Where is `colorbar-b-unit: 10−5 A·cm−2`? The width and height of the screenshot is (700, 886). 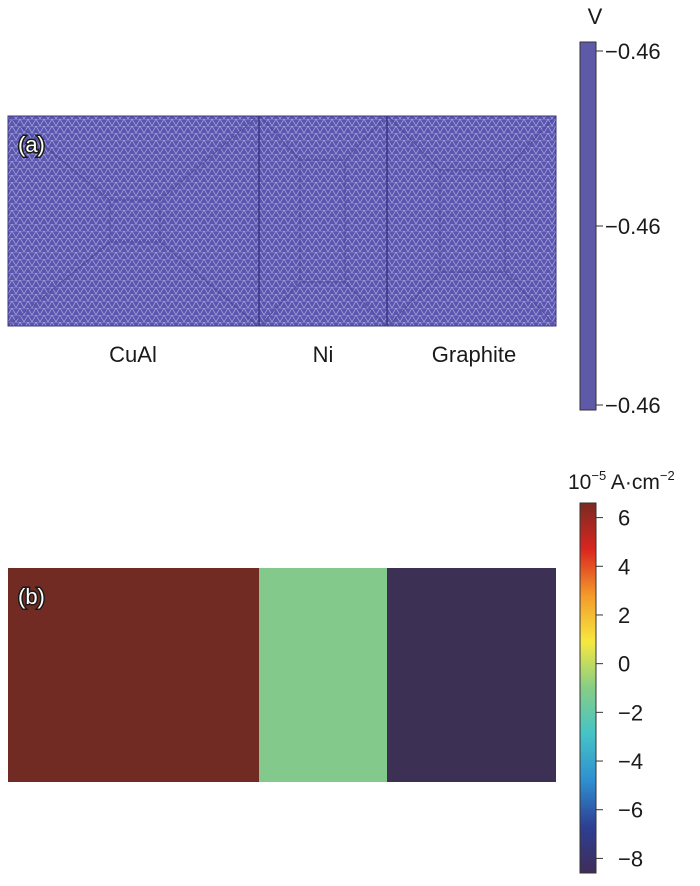
colorbar-b-unit: 10−5 A·cm−2 is located at coordinates (621, 481).